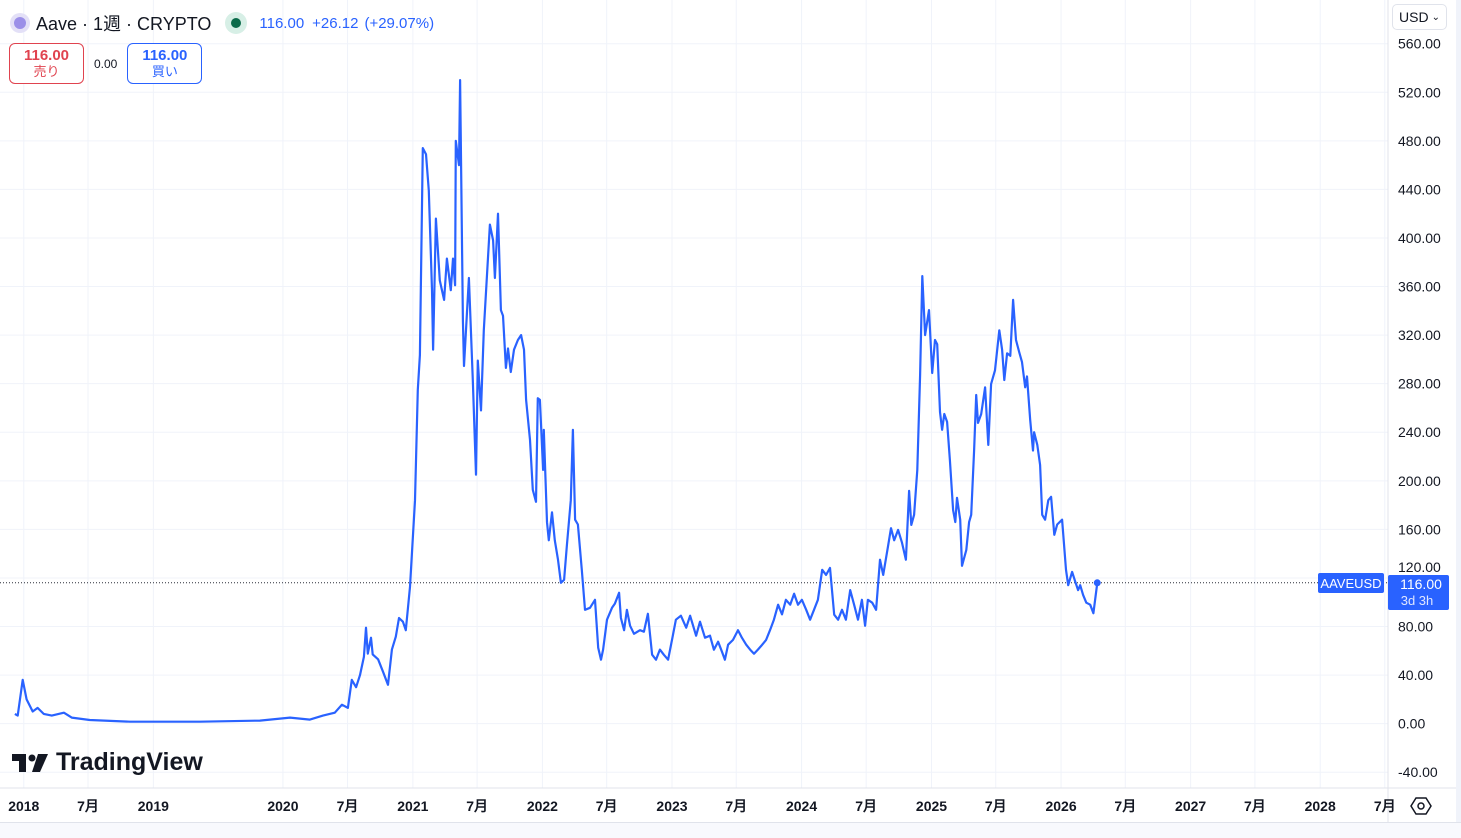 The image size is (1461, 838). I want to click on buy-price: 116.00, so click(165, 55).